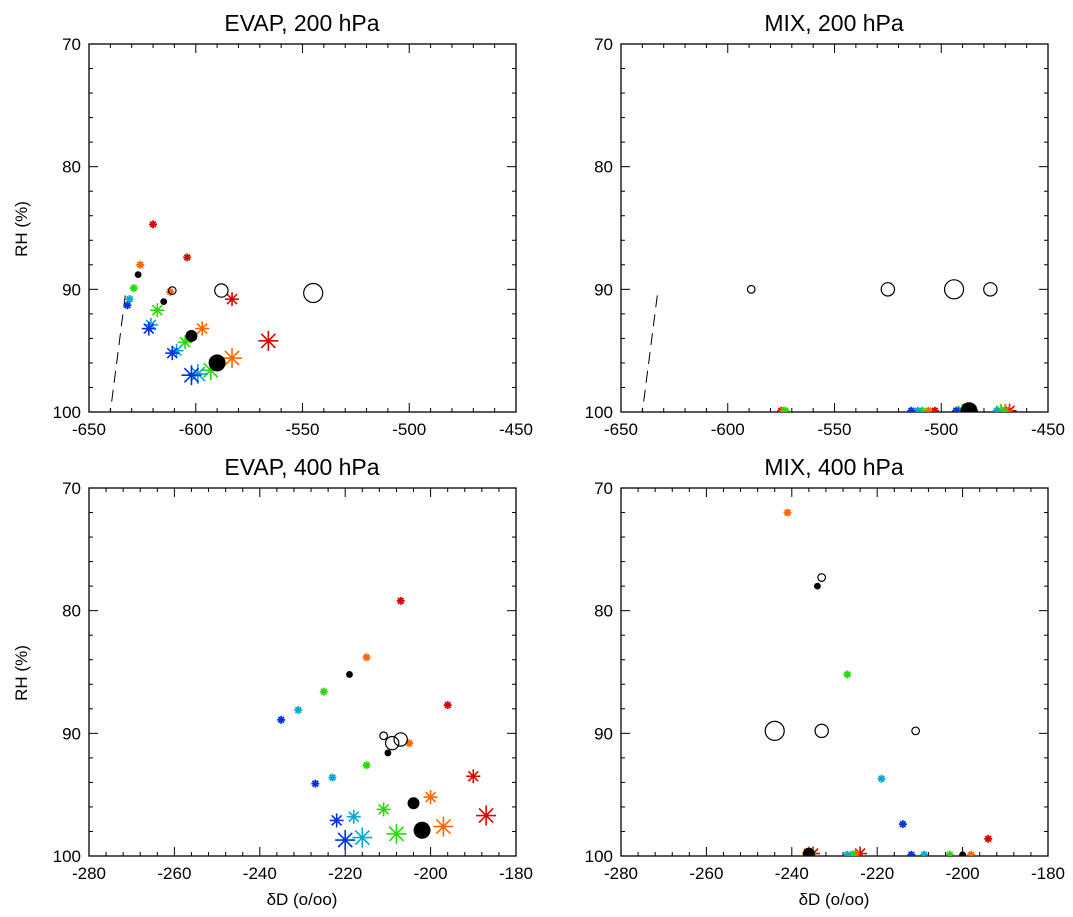 Image resolution: width=1073 pixels, height=917 pixels. Describe the element at coordinates (345, 873) in the screenshot. I see `x-tick-label: -220` at that location.